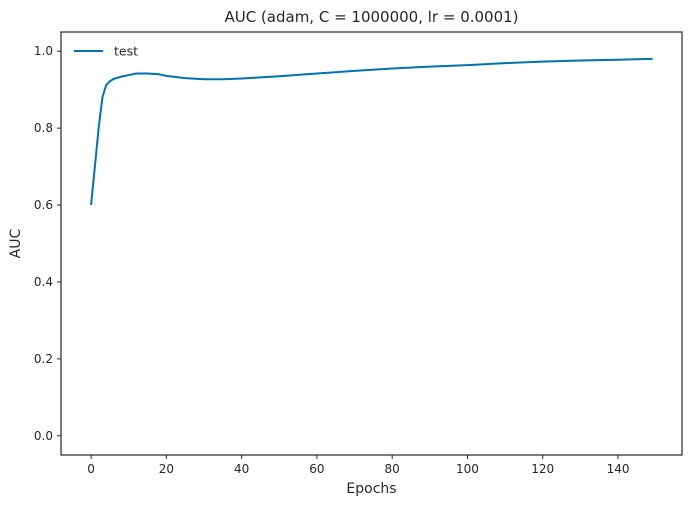  I want to click on x-tick-label: 140, so click(618, 469).